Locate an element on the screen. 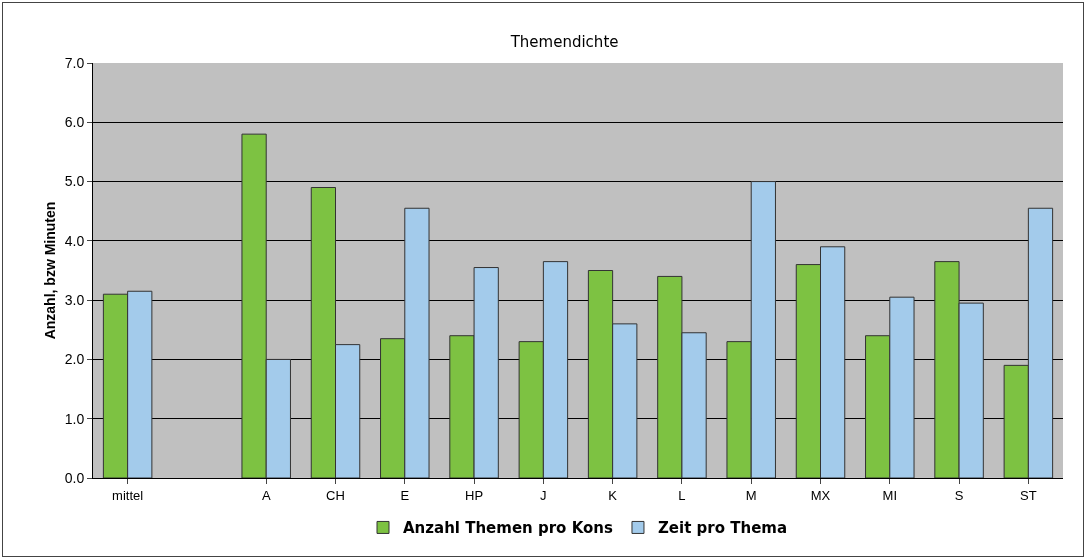  x-tick-label: MI is located at coordinates (890, 495).